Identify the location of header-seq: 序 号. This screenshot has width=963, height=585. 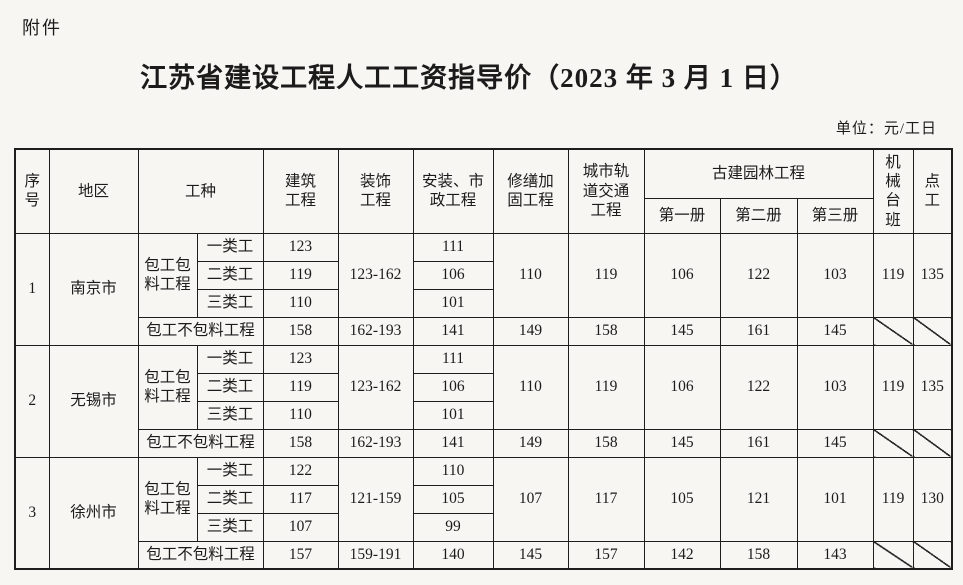
(32, 191).